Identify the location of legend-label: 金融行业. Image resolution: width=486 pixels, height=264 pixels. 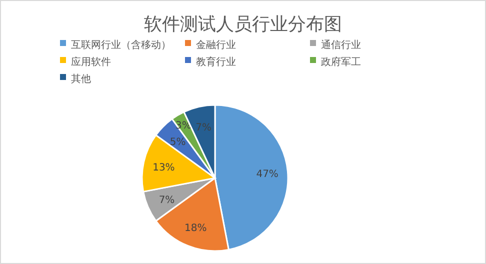
(216, 45).